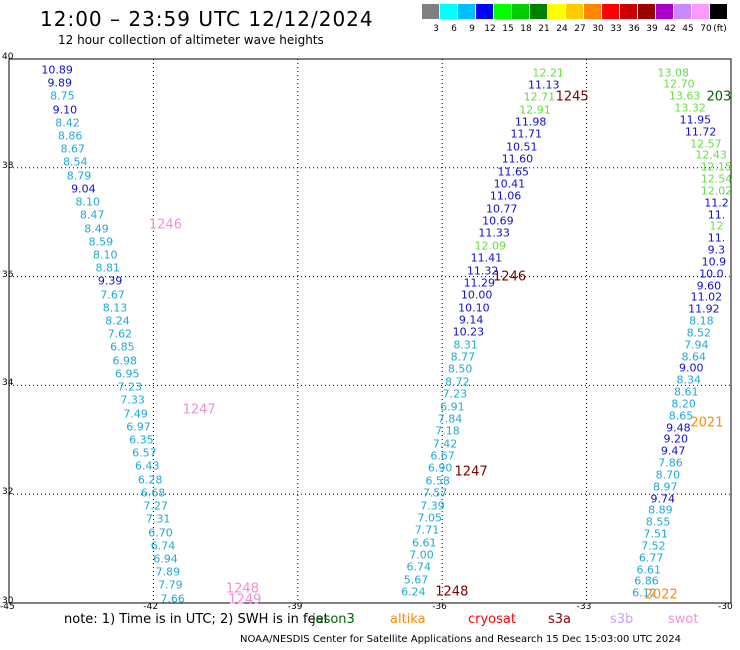 Image resolution: width=740 pixels, height=650 pixels. Describe the element at coordinates (419, 567) in the screenshot. I see `wave-height-value: 6.74` at that location.